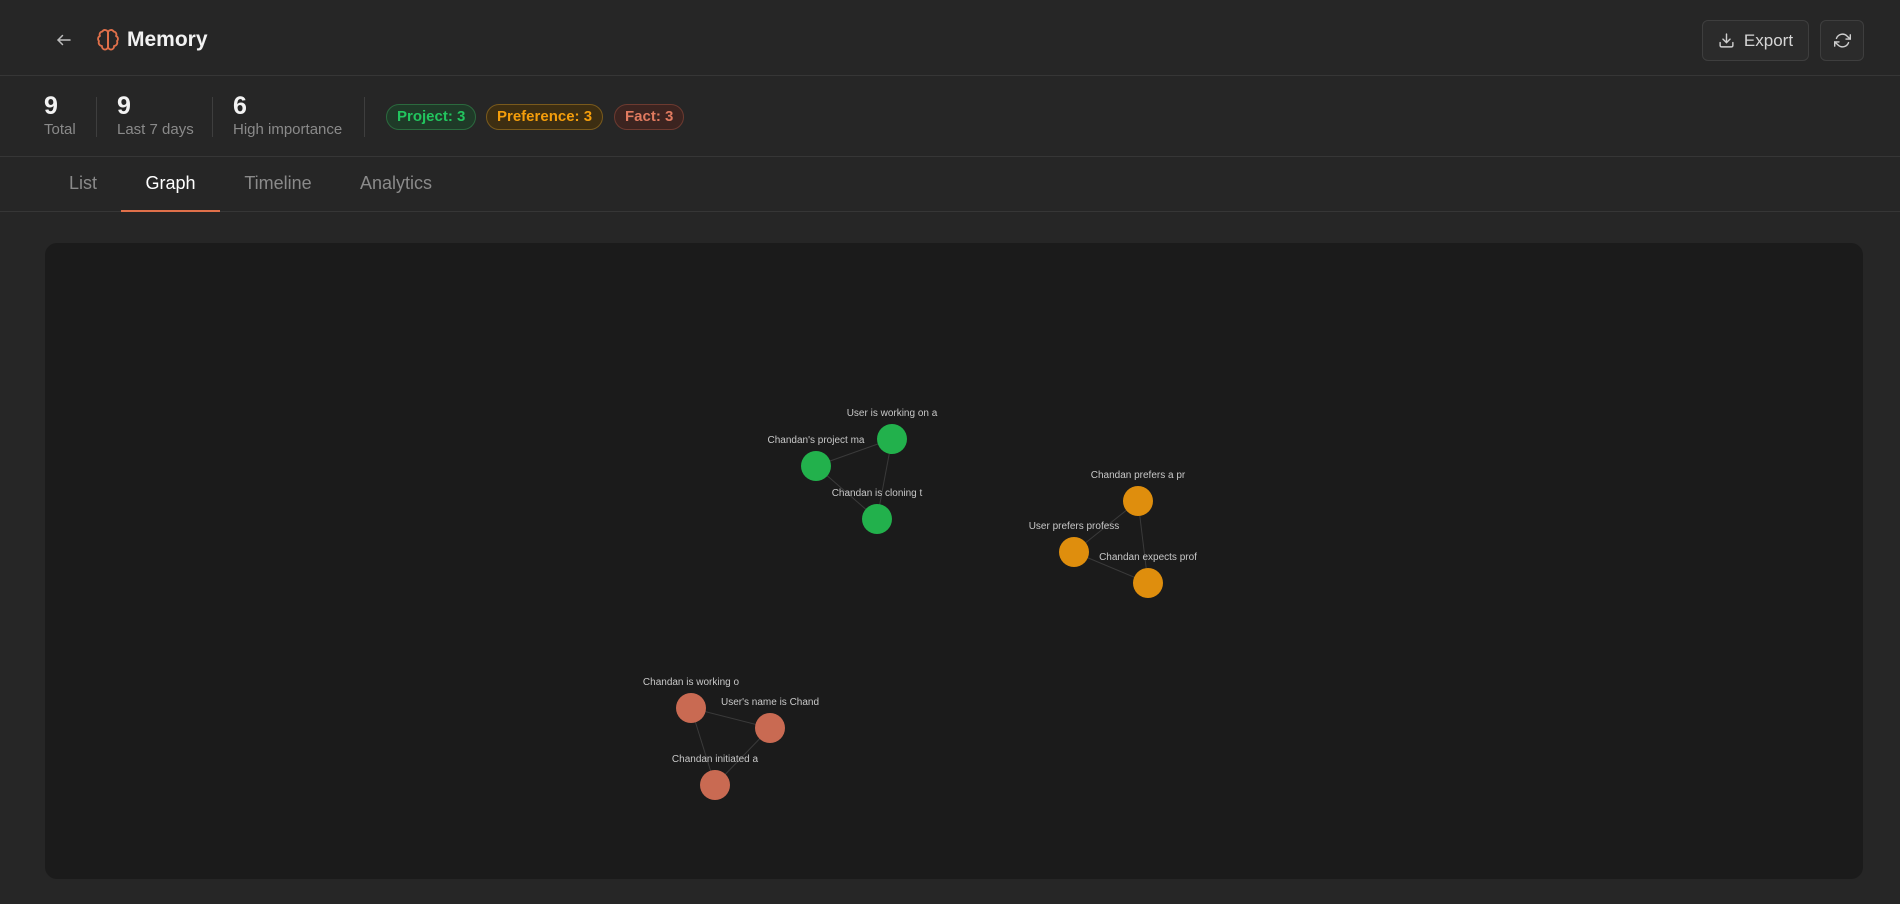 The height and width of the screenshot is (904, 1900). Describe the element at coordinates (155, 129) in the screenshot. I see `stat-label: Last 7 days` at that location.